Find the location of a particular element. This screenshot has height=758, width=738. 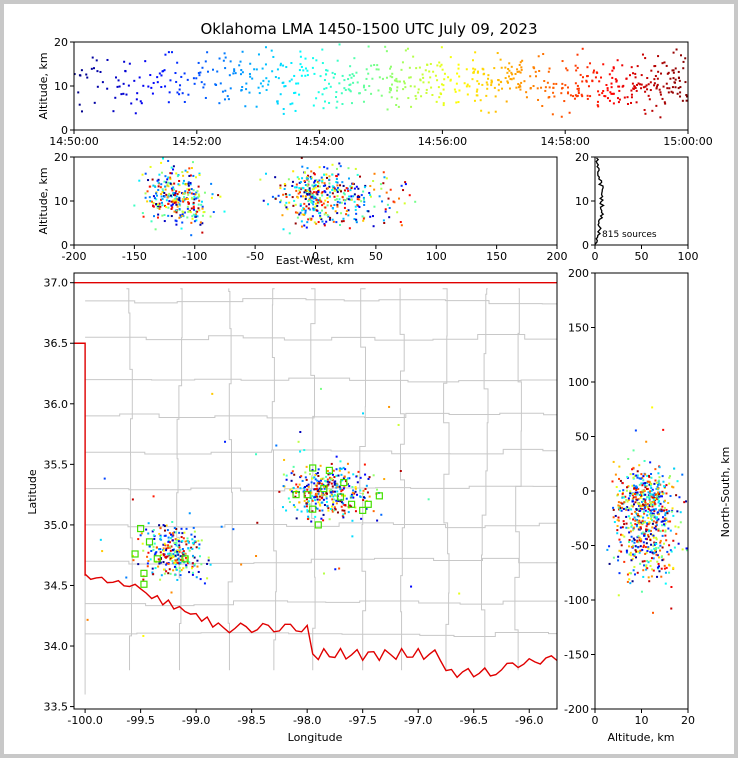

plan-view-x-tick-label: -99.5 is located at coordinates (140, 720).